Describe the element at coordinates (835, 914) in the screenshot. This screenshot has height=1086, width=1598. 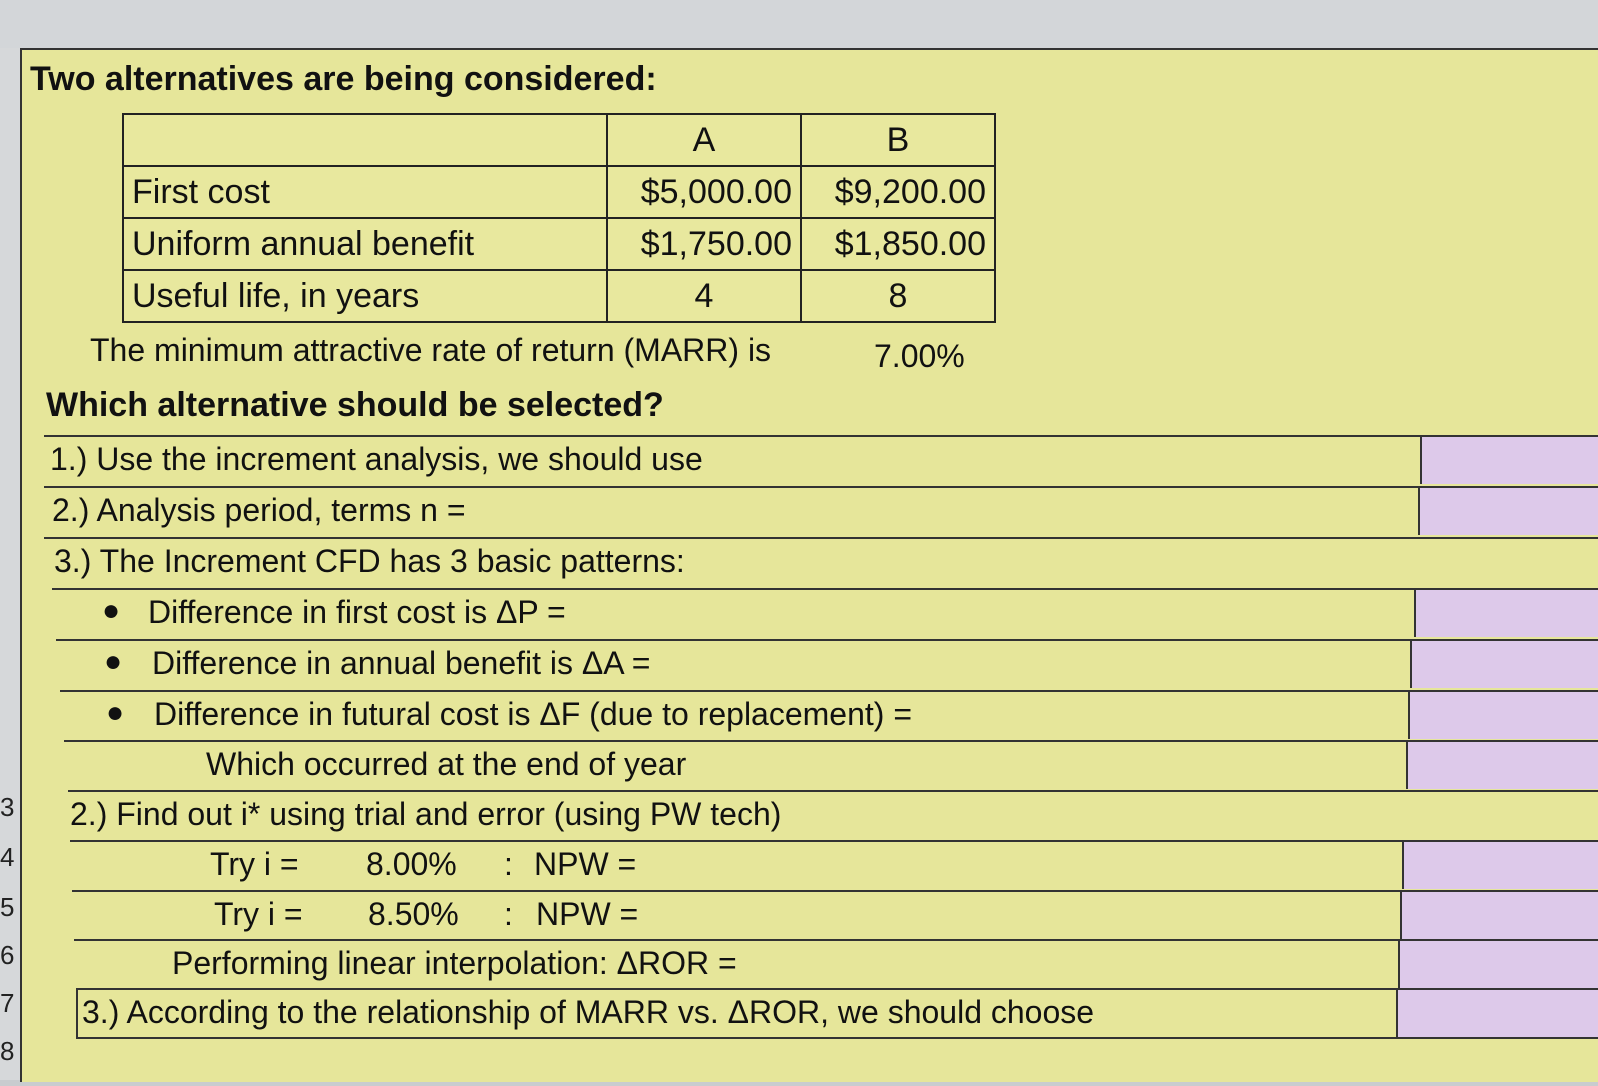
I see `row-try-2: Try i = 8.50% : NPW =` at that location.